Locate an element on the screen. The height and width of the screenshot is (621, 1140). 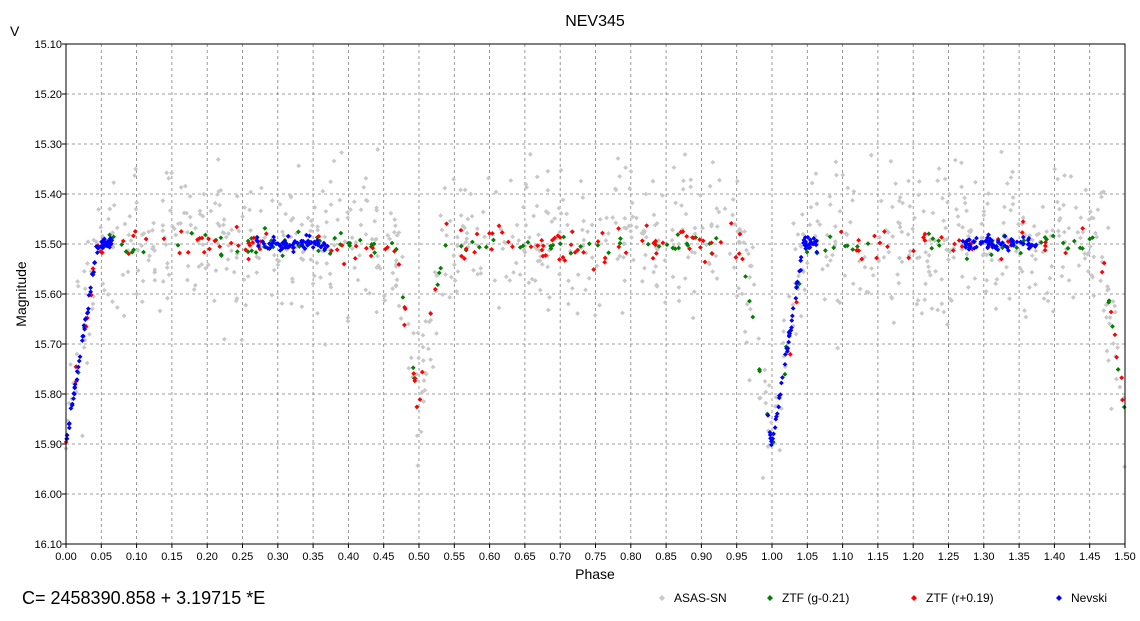
legend-label: ZTF (g-0.21) is located at coordinates (815, 598).